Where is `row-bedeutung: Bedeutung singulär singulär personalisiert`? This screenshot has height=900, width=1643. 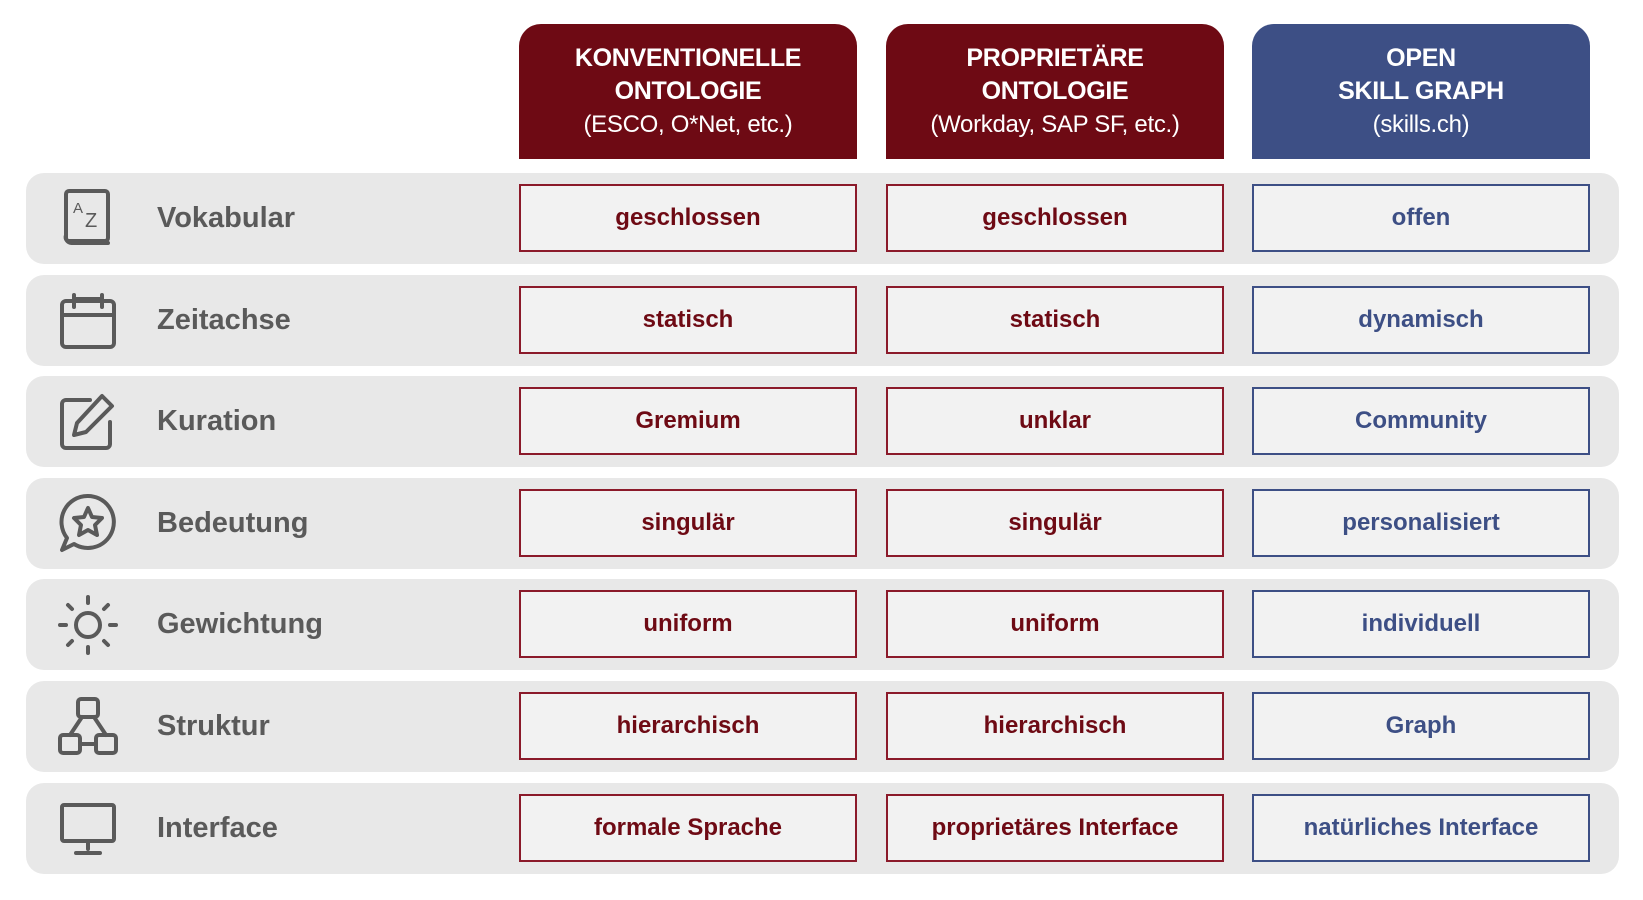 row-bedeutung: Bedeutung singulär singulär personalisiert is located at coordinates (822, 523).